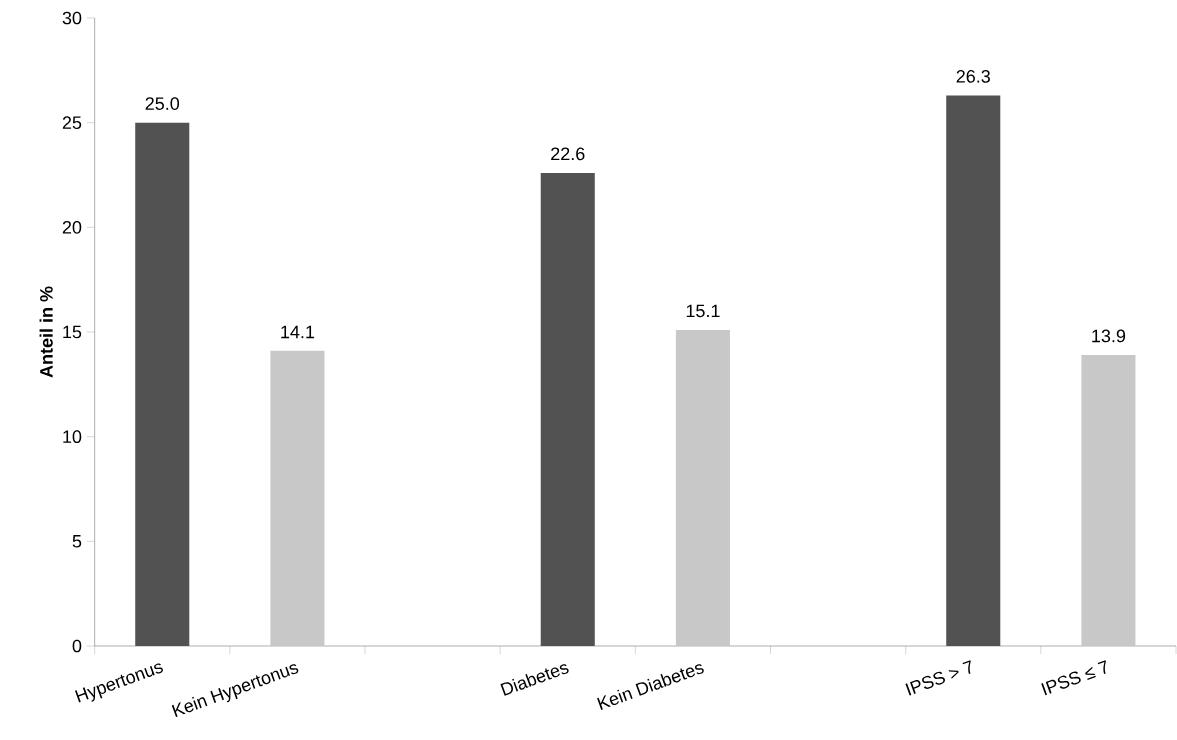 Image resolution: width=1177 pixels, height=740 pixels. Describe the element at coordinates (72, 227) in the screenshot. I see `y-tick-label: 20` at that location.